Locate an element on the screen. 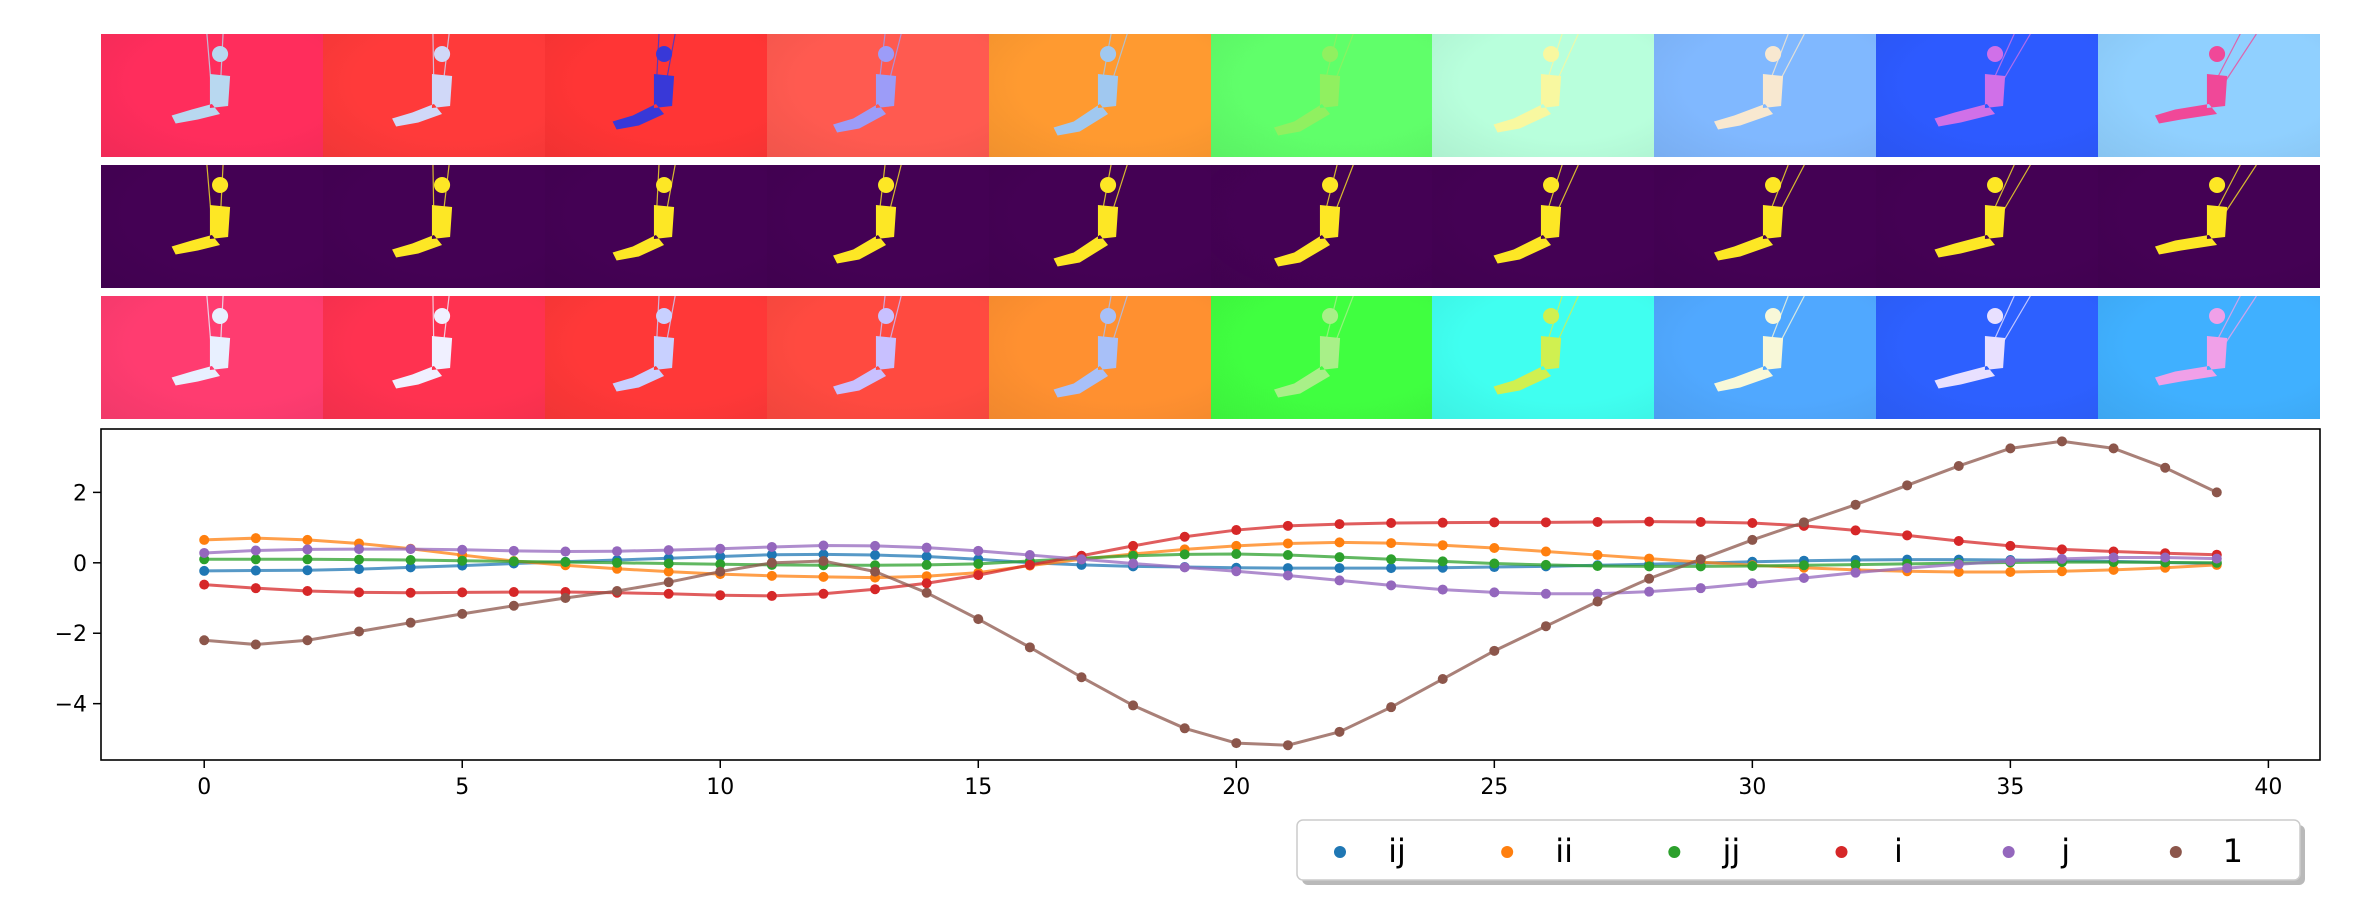 Image resolution: width=2353 pixels, height=910 pixels. y-tick-label: 2 is located at coordinates (80, 493).